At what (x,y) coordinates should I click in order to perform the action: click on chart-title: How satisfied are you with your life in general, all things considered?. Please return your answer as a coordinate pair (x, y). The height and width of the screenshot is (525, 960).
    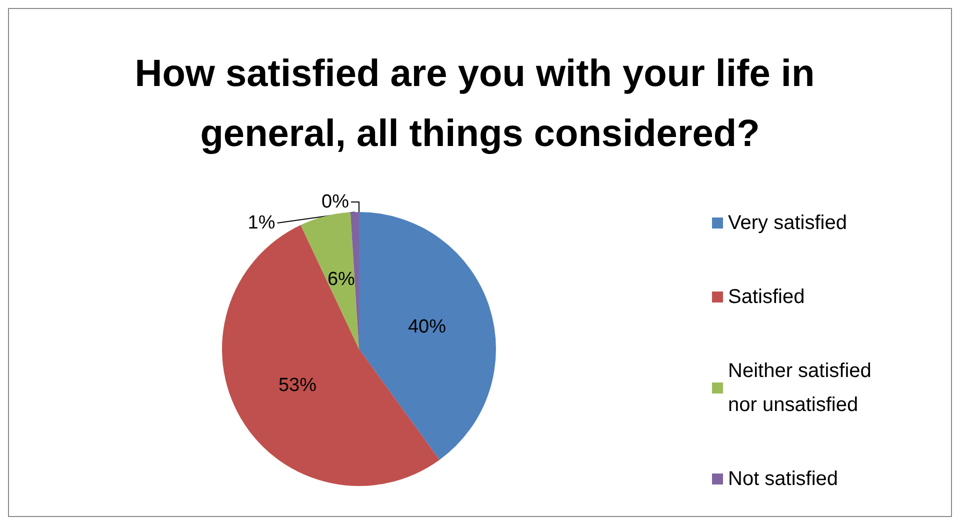
    Looking at the image, I should click on (480, 104).